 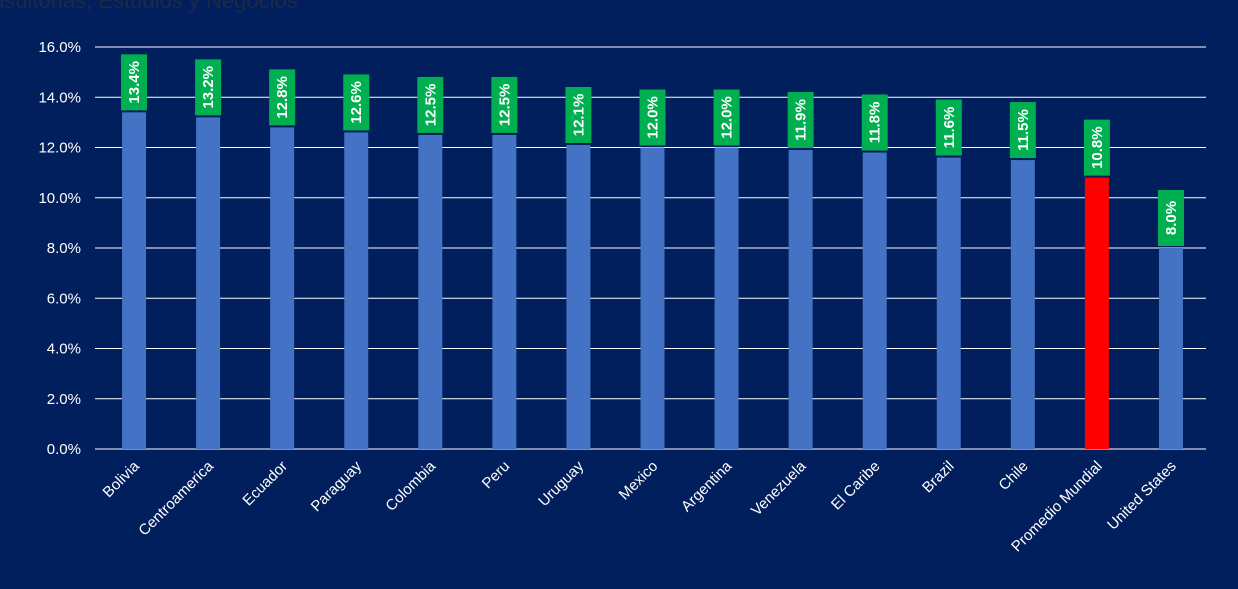 What do you see at coordinates (707, 486) in the screenshot?
I see `category-label: Argentina` at bounding box center [707, 486].